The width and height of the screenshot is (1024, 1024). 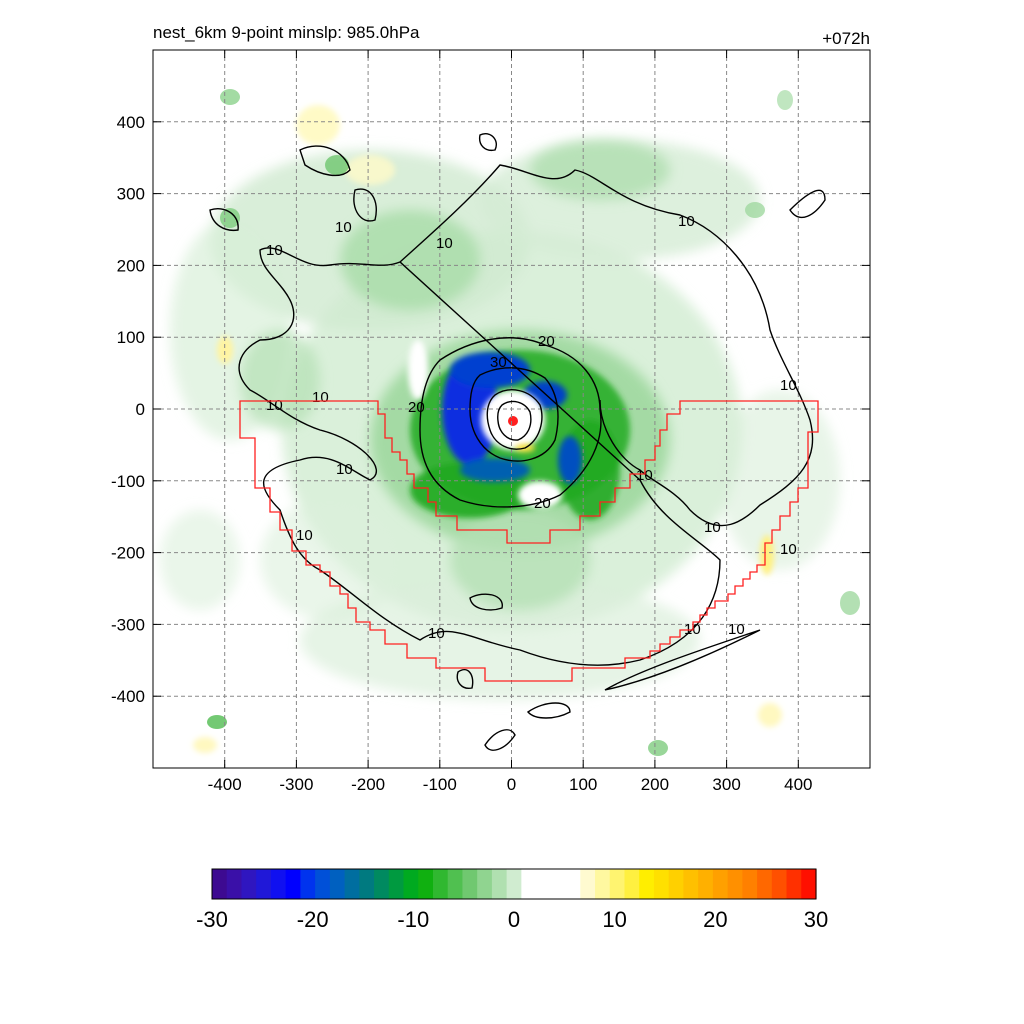 I want to click on colorbar-frame, so click(x=514, y=884).